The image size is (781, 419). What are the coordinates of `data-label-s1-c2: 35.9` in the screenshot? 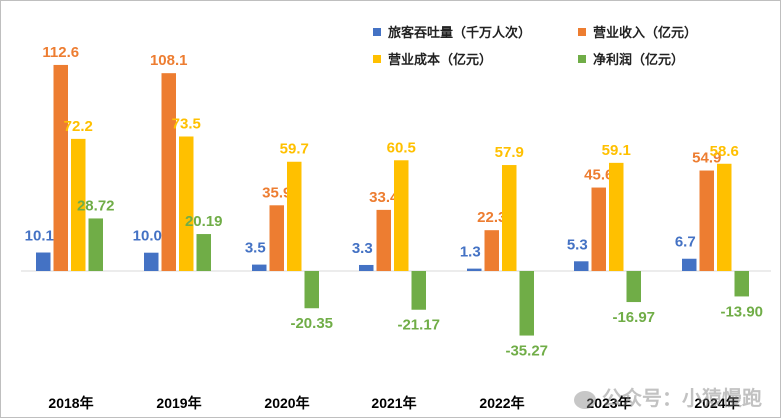 It's located at (276, 192).